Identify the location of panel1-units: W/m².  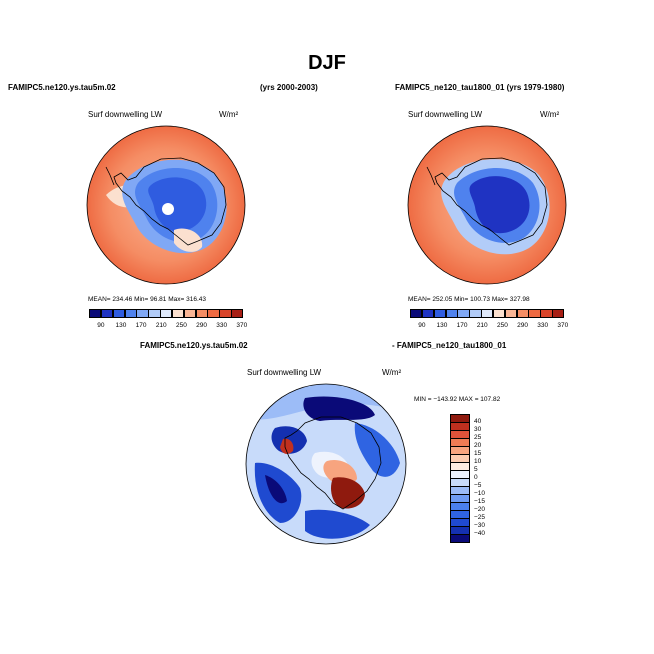
(229, 114).